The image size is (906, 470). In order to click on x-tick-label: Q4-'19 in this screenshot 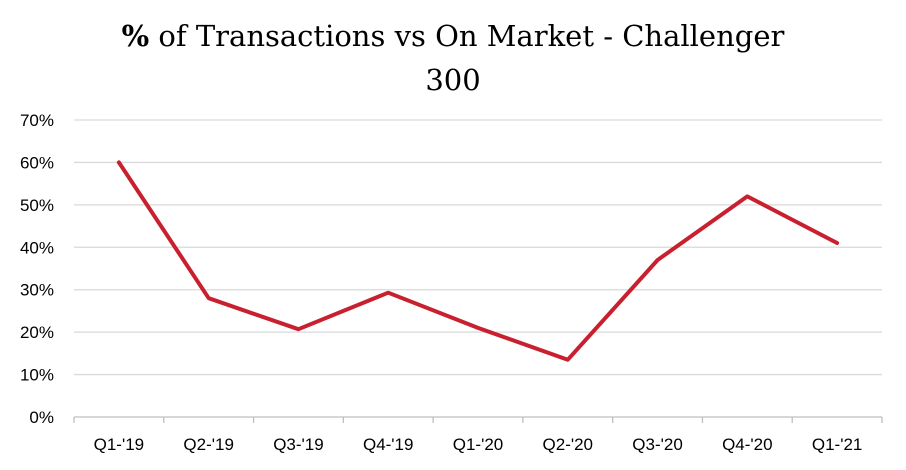, I will do `click(388, 444)`.